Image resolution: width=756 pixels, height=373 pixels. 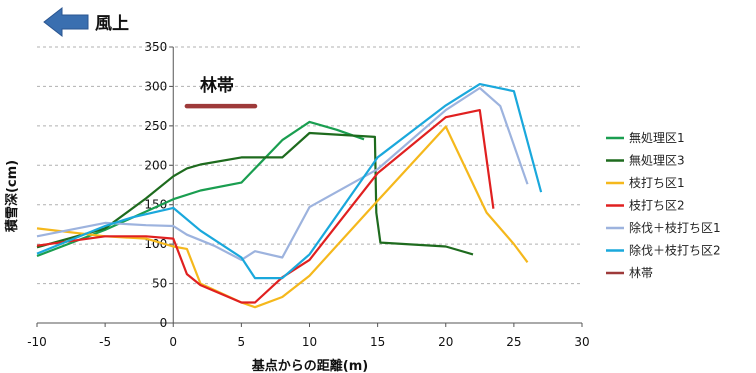 I want to click on legend-label: 枝打ち区2, so click(x=657, y=205).